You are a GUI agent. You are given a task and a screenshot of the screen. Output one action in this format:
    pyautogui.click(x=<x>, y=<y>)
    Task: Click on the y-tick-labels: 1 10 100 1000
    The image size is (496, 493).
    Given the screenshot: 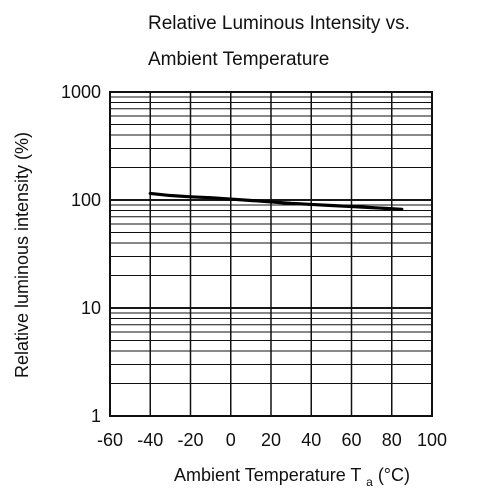 What is the action you would take?
    pyautogui.click(x=81, y=254)
    